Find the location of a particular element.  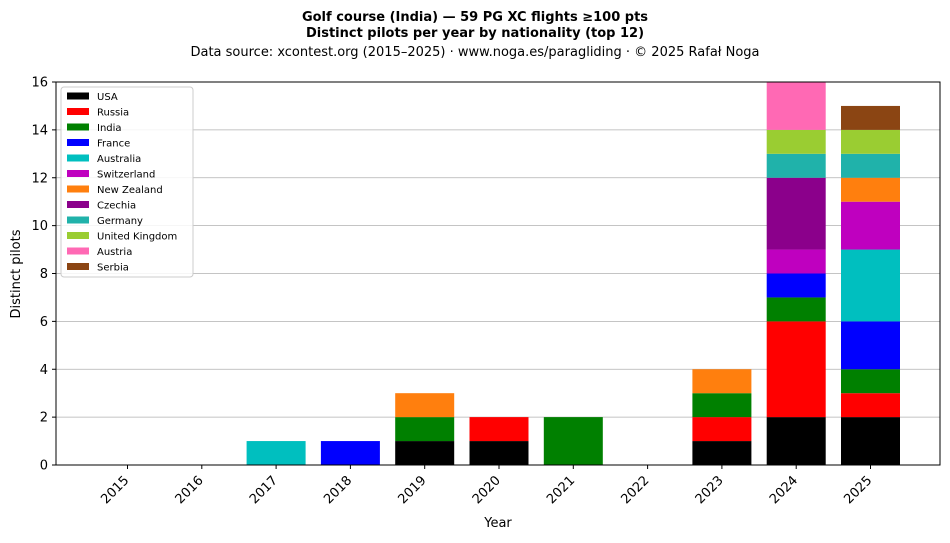

y-tick-label: 16 is located at coordinates (39, 83).